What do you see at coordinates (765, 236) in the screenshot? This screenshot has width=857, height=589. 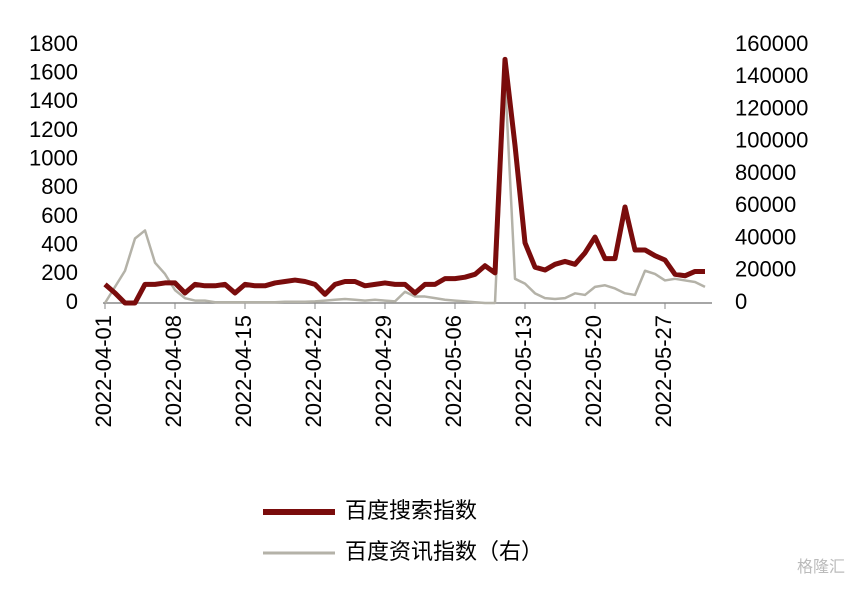 I see `y2-tick-label: 40000` at bounding box center [765, 236].